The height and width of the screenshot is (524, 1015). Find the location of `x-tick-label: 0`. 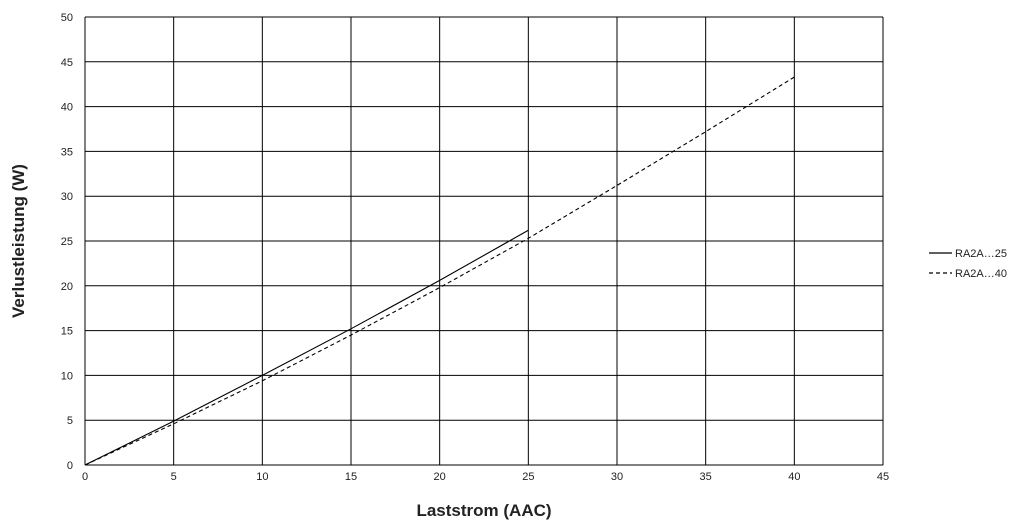

x-tick-label: 0 is located at coordinates (85, 477).